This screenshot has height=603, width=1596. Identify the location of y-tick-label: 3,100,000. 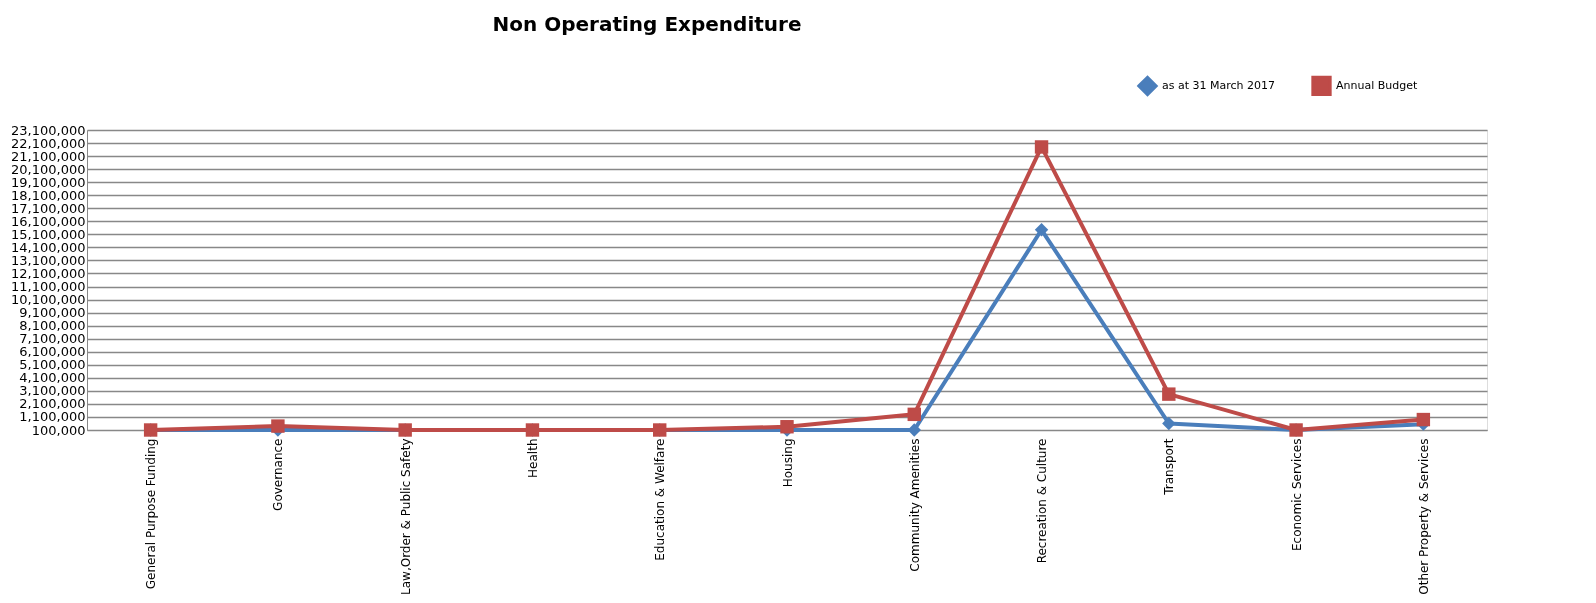
(52, 391).